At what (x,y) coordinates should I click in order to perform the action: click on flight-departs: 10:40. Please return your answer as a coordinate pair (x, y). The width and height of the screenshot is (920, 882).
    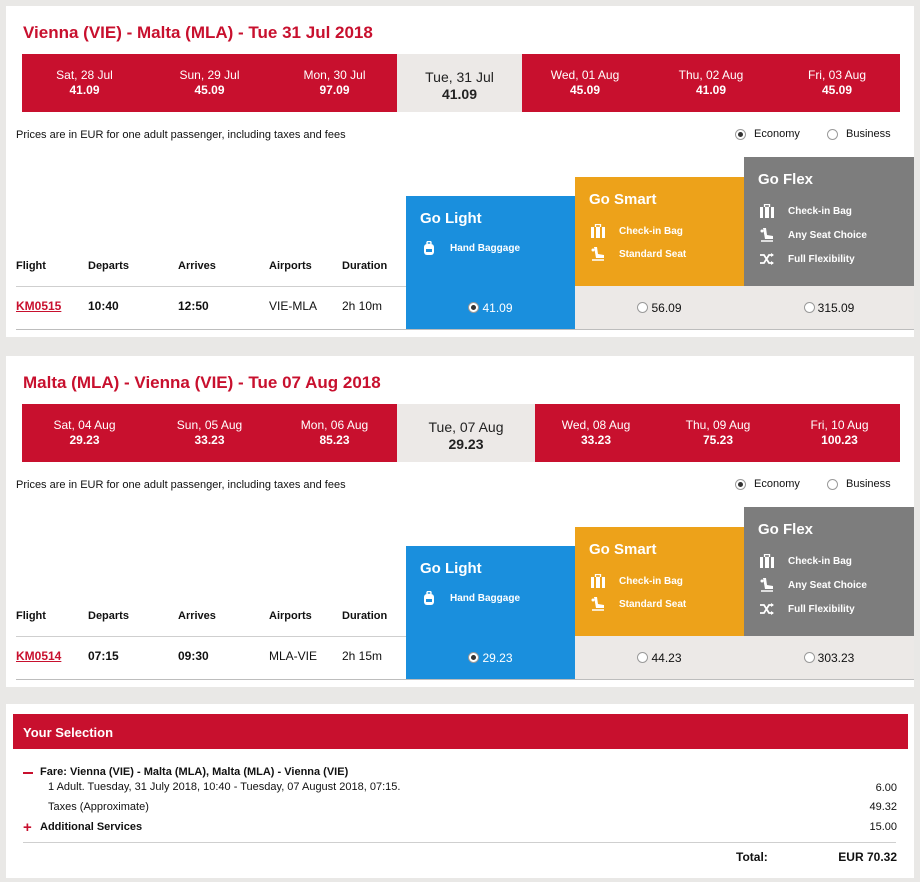
    Looking at the image, I should click on (103, 306).